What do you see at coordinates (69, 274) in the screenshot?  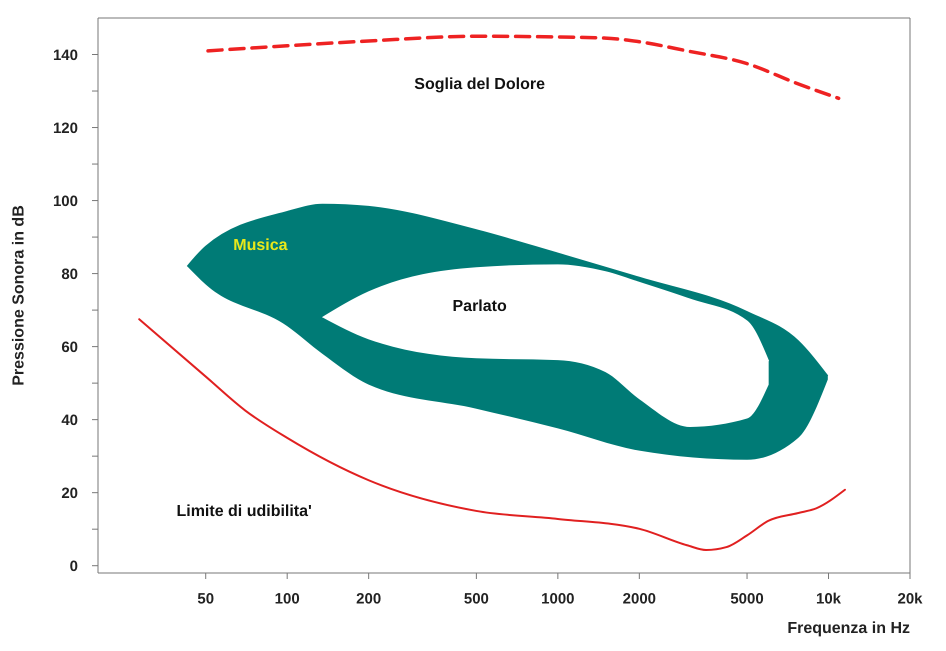 I see `y-tick-label: 80` at bounding box center [69, 274].